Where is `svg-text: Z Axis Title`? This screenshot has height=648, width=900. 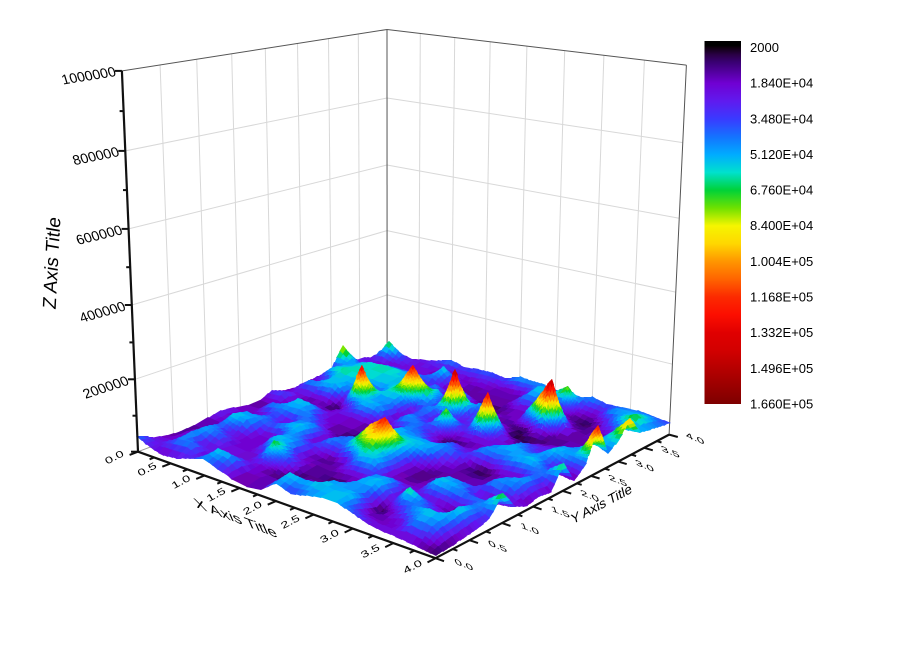
svg-text: Z Axis Title is located at coordinates (52, 262).